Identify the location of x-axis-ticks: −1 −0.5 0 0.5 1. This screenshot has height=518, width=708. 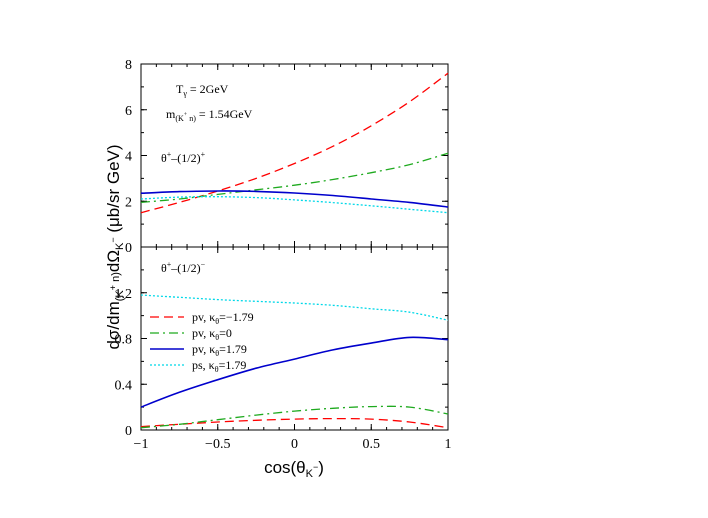
(293, 444).